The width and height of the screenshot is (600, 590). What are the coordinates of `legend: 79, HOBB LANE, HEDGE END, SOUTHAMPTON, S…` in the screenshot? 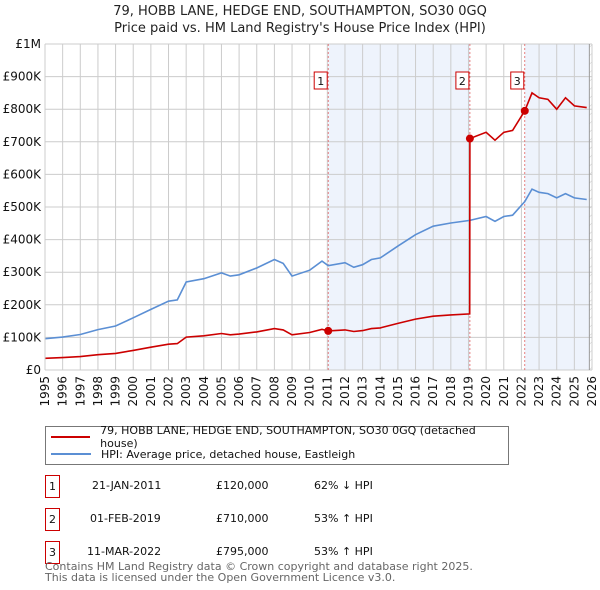 It's located at (277, 444).